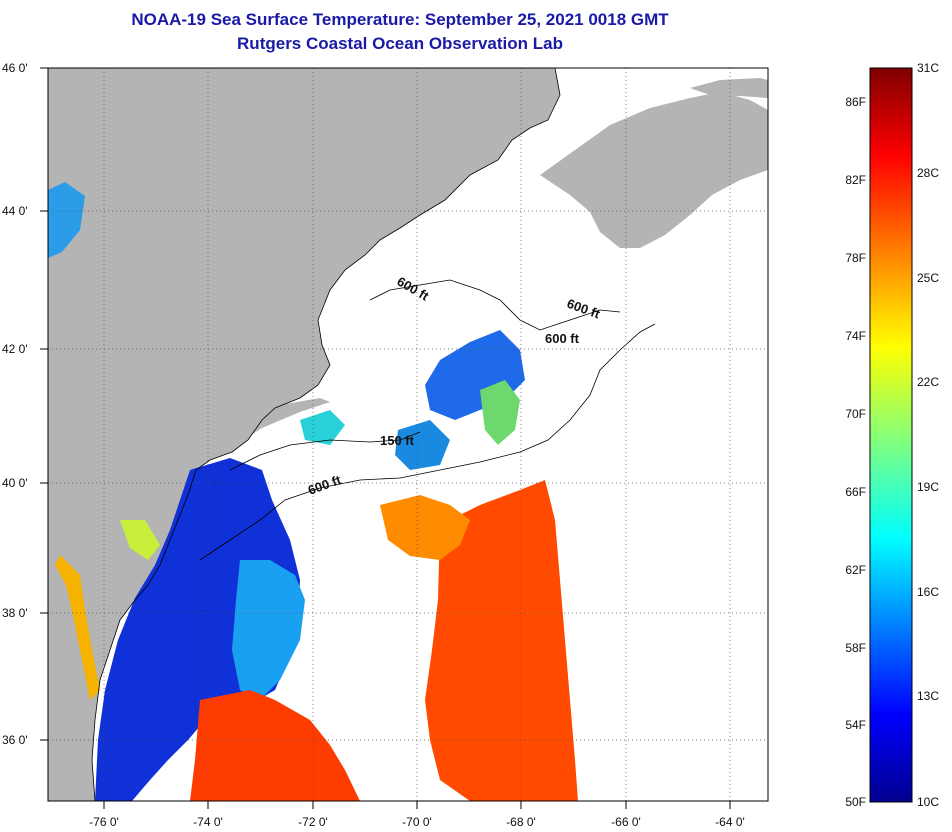 This screenshot has width=952, height=832. Describe the element at coordinates (15, 68) in the screenshot. I see `lat-tick-label: 46 0'` at that location.